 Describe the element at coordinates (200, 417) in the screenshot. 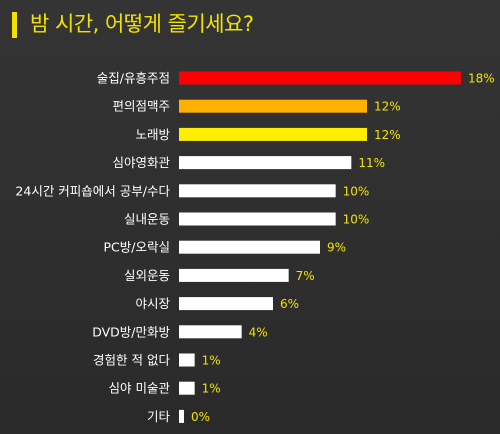

I see `value-label: 0%` at that location.